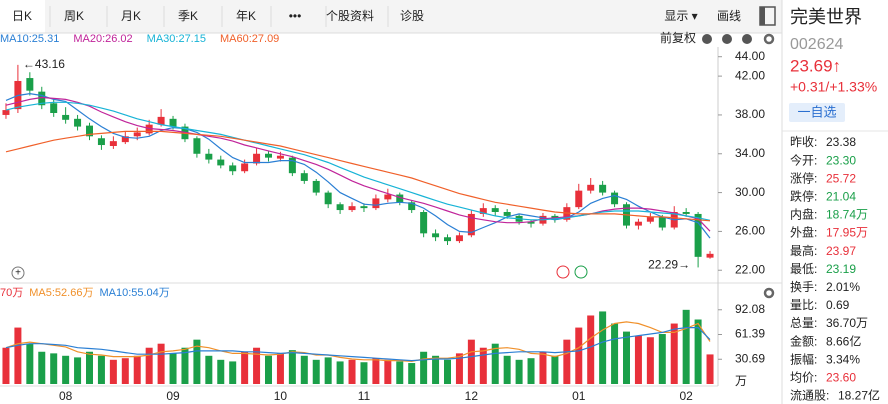 The width and height of the screenshot is (888, 404). I want to click on zoom-in, so click(727, 39).